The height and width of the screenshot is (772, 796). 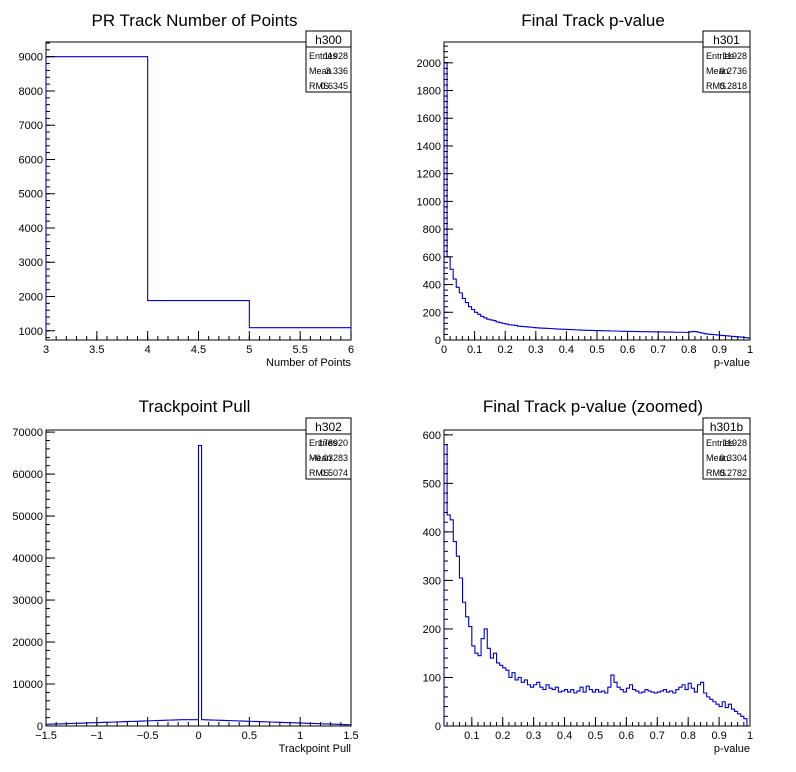 I want to click on stats-row-value: 0.2818, so click(x=733, y=86).